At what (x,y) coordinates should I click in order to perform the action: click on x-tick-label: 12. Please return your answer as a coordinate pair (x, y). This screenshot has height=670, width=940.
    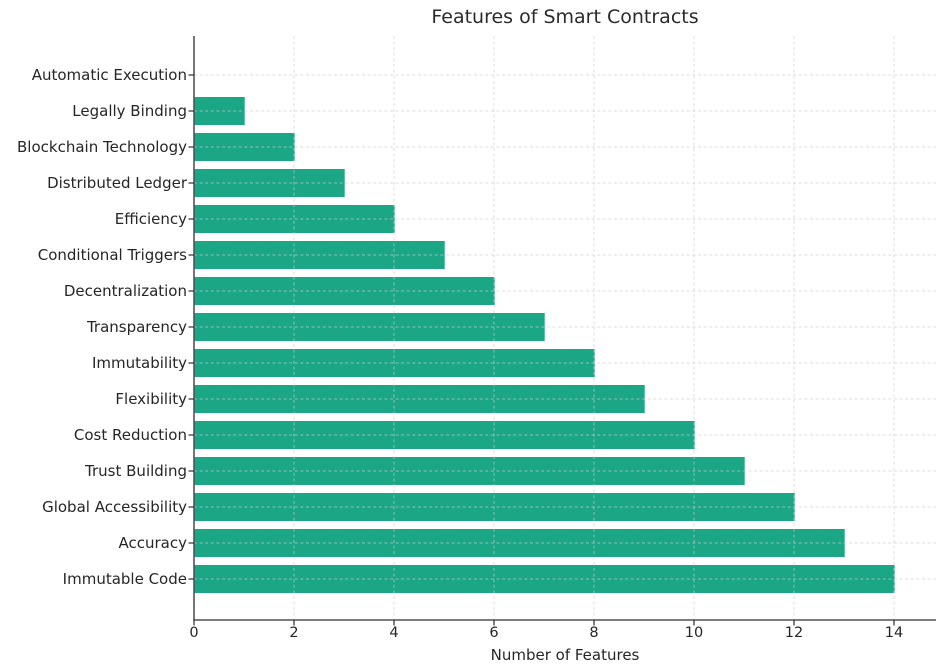
    Looking at the image, I should click on (794, 633).